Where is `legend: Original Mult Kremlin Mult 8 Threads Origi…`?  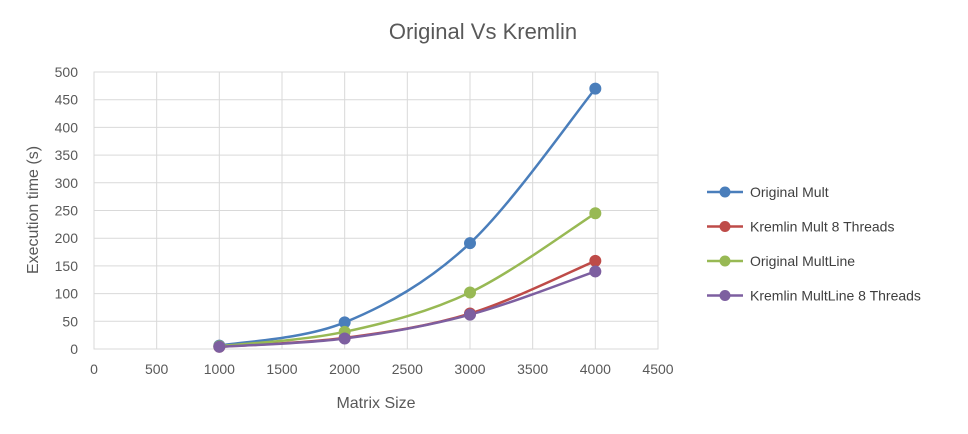
legend: Original Mult Kremlin Mult 8 Threads Origi… is located at coordinates (814, 244).